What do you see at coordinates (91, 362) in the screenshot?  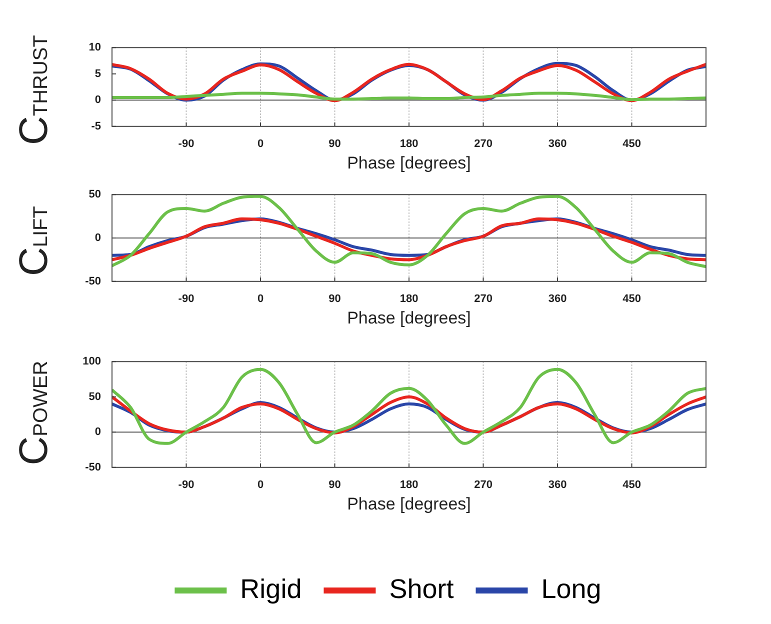 I see `y-tick-label: 100` at bounding box center [91, 362].